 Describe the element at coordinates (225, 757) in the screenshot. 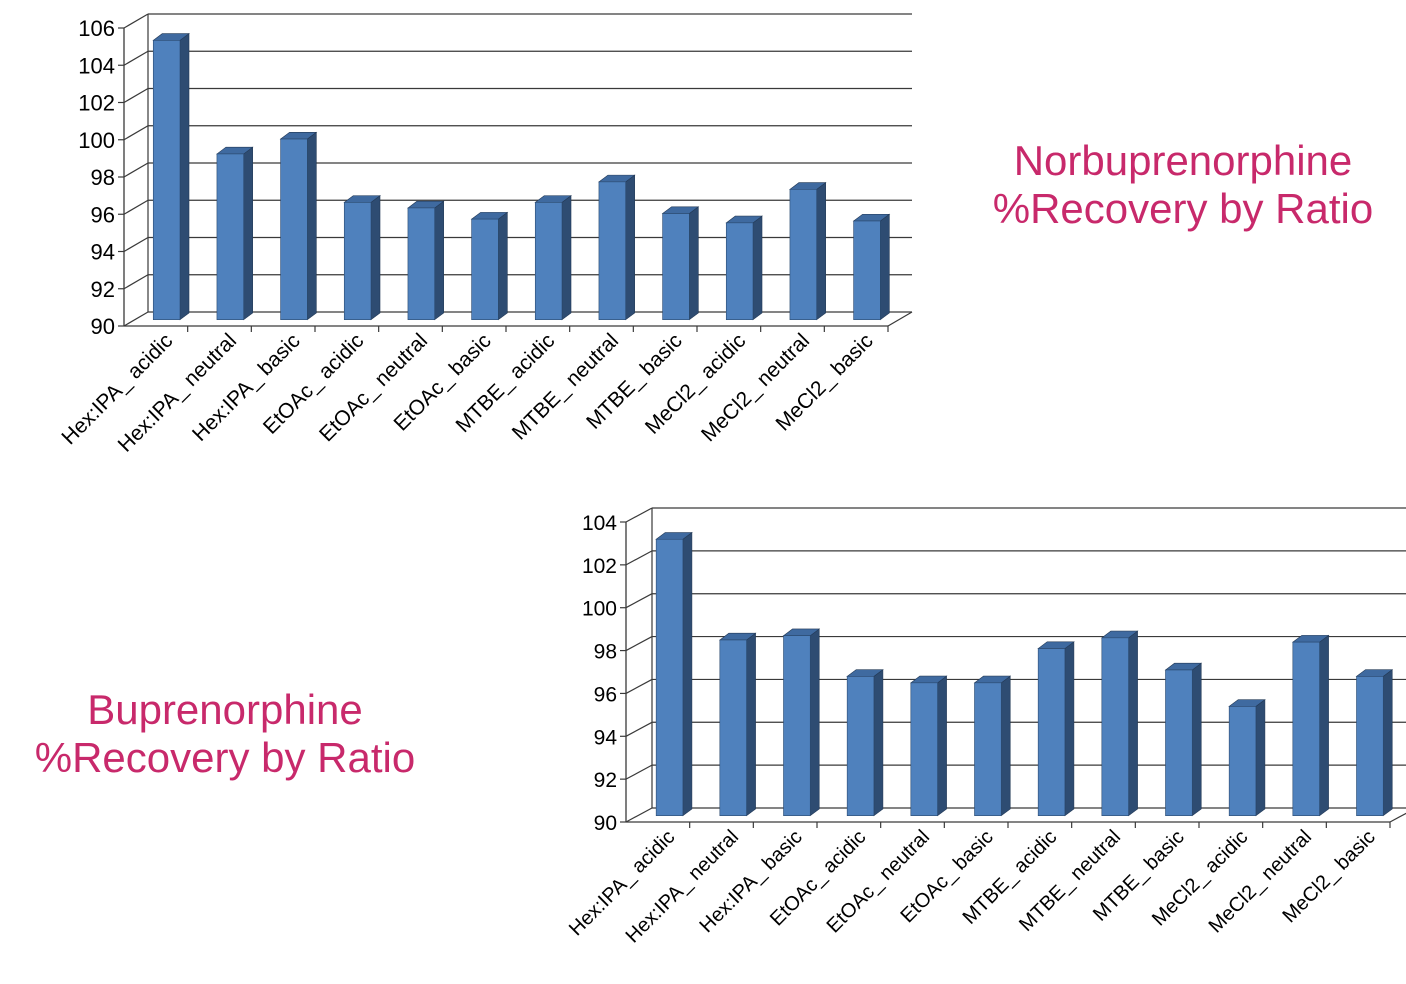

I see `buprenorphine-title-line2: %Recovery by Ratio` at that location.